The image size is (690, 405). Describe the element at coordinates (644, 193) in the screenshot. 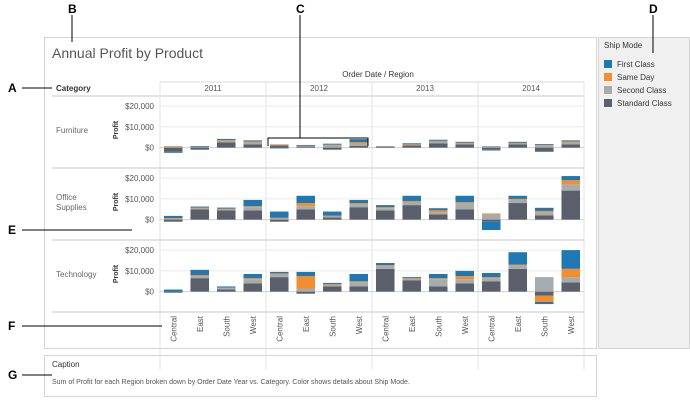

I see `legend-panel` at that location.